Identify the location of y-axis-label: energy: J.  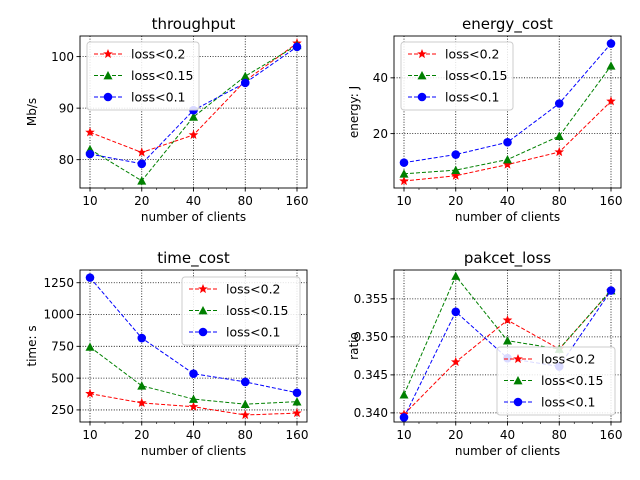
(354, 112).